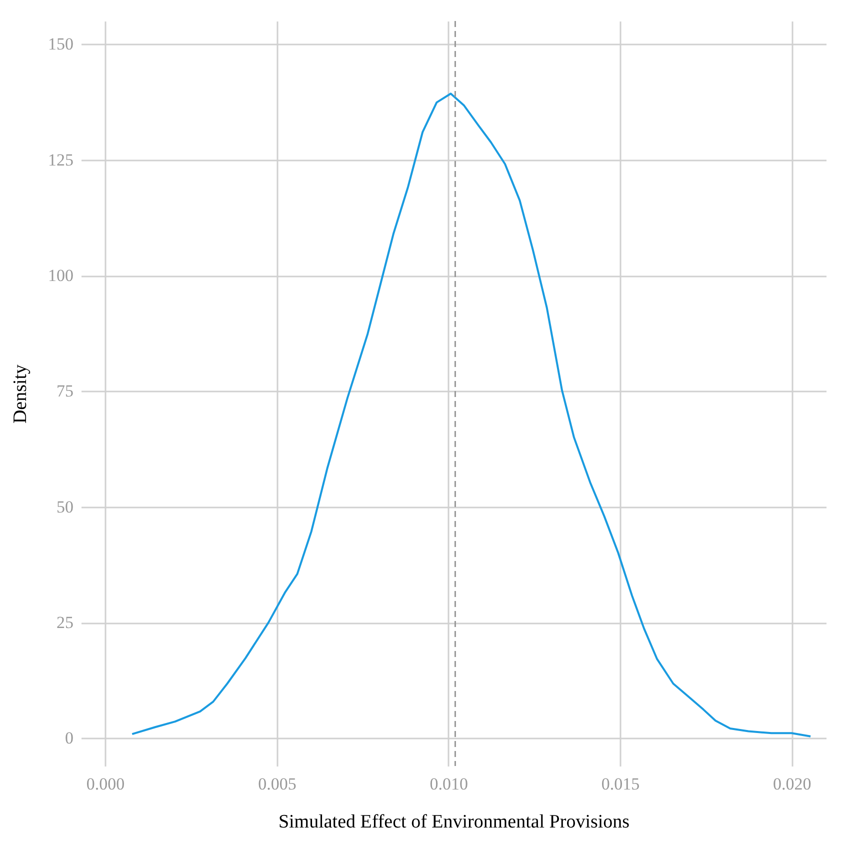  What do you see at coordinates (69, 738) in the screenshot?
I see `y-tick-label: 0` at bounding box center [69, 738].